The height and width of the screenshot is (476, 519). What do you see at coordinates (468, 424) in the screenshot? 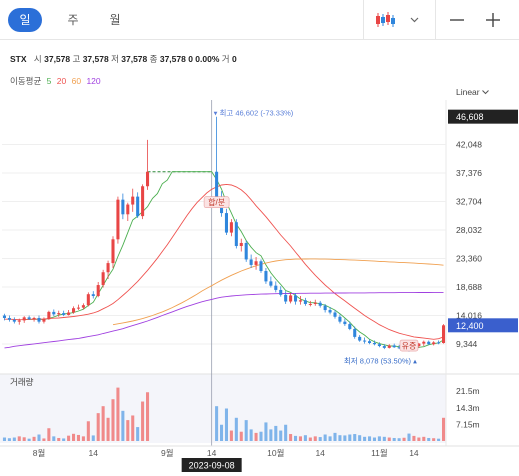
I see `volume-tick-label: 7.15m` at bounding box center [468, 424].